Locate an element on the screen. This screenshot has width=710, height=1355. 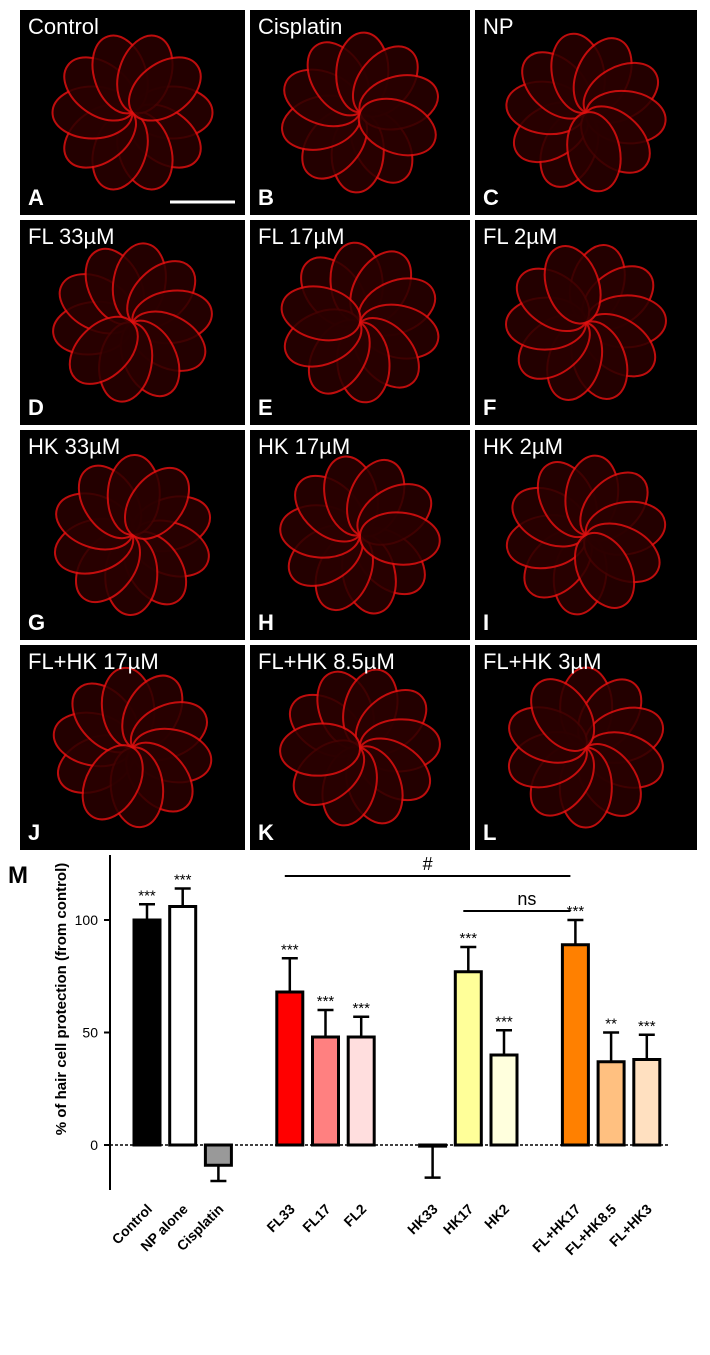
x-tick-label: HK17 is located at coordinates (458, 1219).